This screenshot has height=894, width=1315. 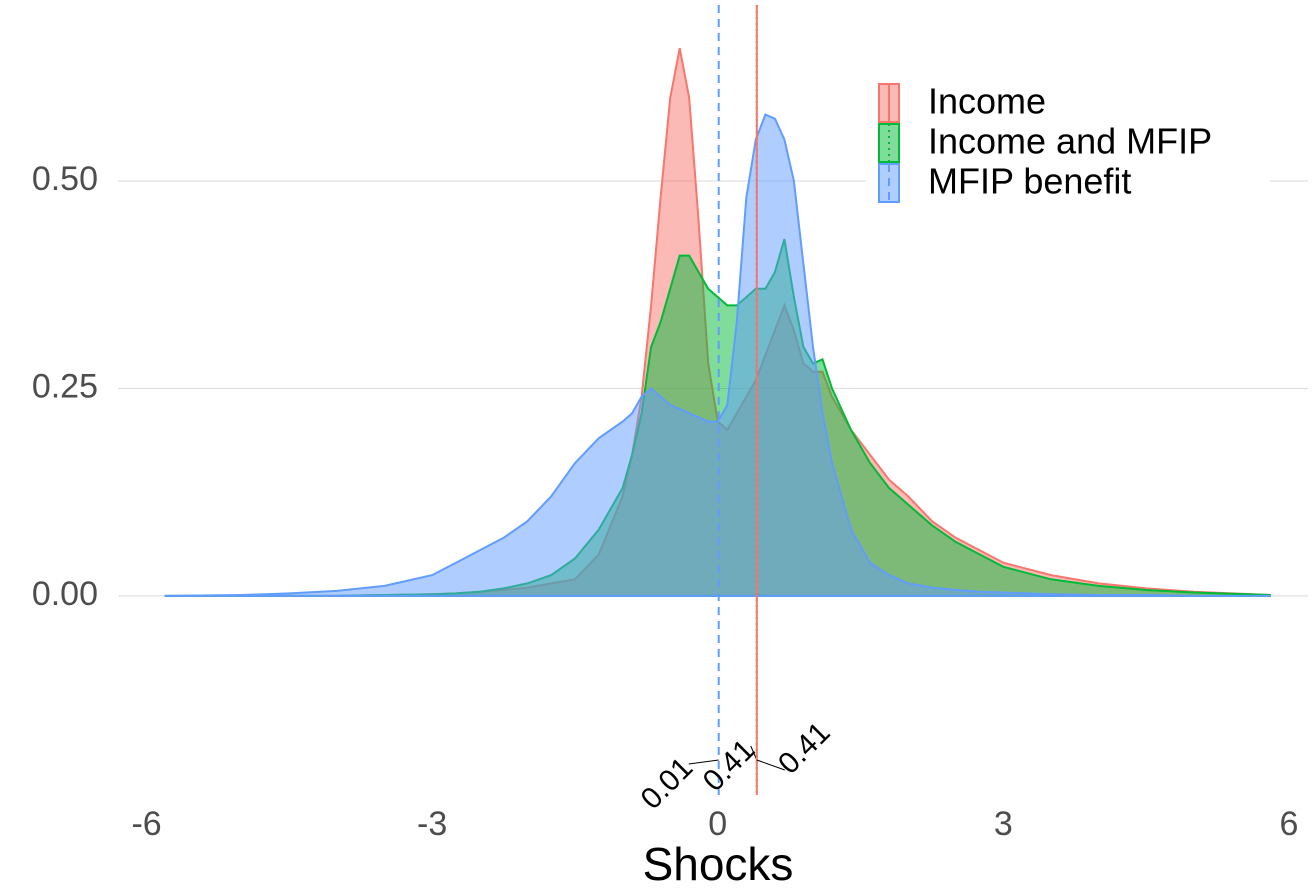 I want to click on legend-background, so click(x=1068, y=142).